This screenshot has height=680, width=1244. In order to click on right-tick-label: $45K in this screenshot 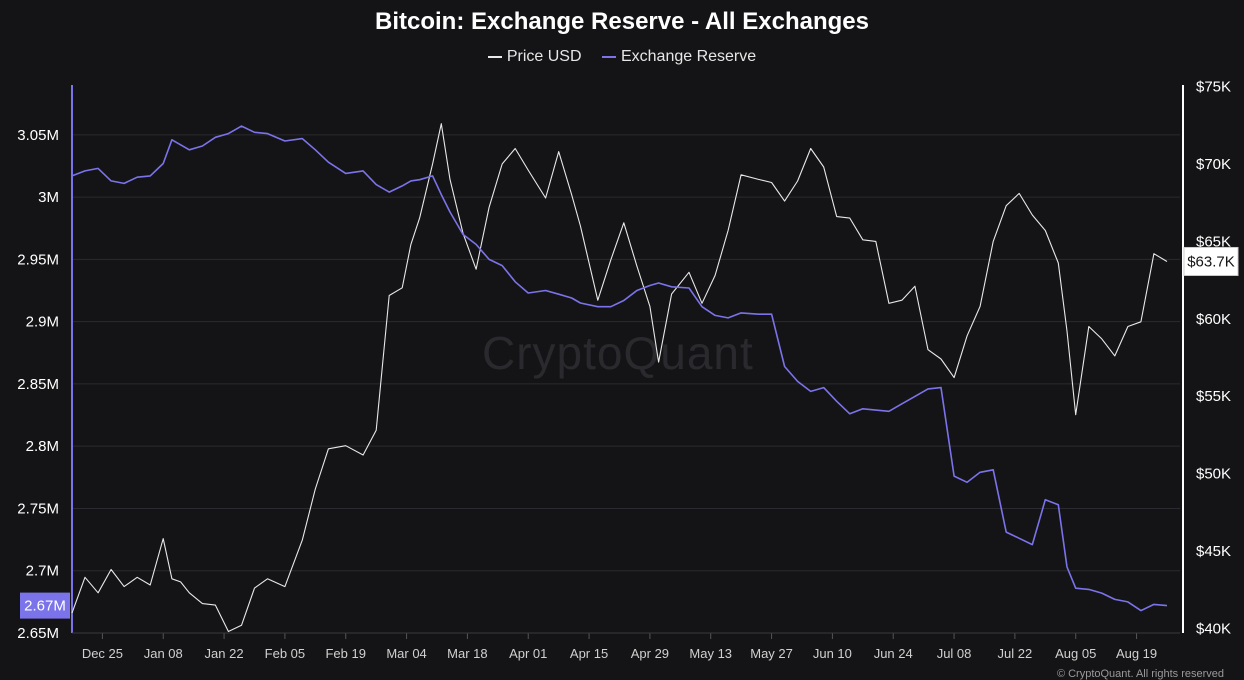, I will do `click(1213, 551)`.